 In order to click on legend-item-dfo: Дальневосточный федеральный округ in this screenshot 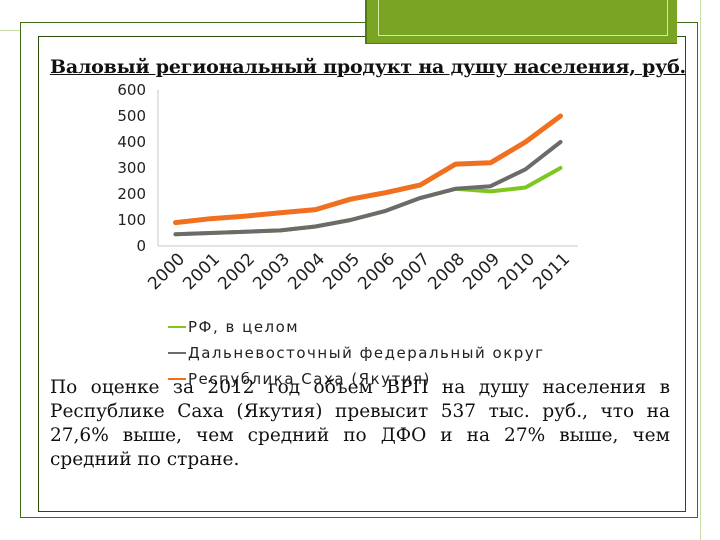, I will do `click(356, 353)`.